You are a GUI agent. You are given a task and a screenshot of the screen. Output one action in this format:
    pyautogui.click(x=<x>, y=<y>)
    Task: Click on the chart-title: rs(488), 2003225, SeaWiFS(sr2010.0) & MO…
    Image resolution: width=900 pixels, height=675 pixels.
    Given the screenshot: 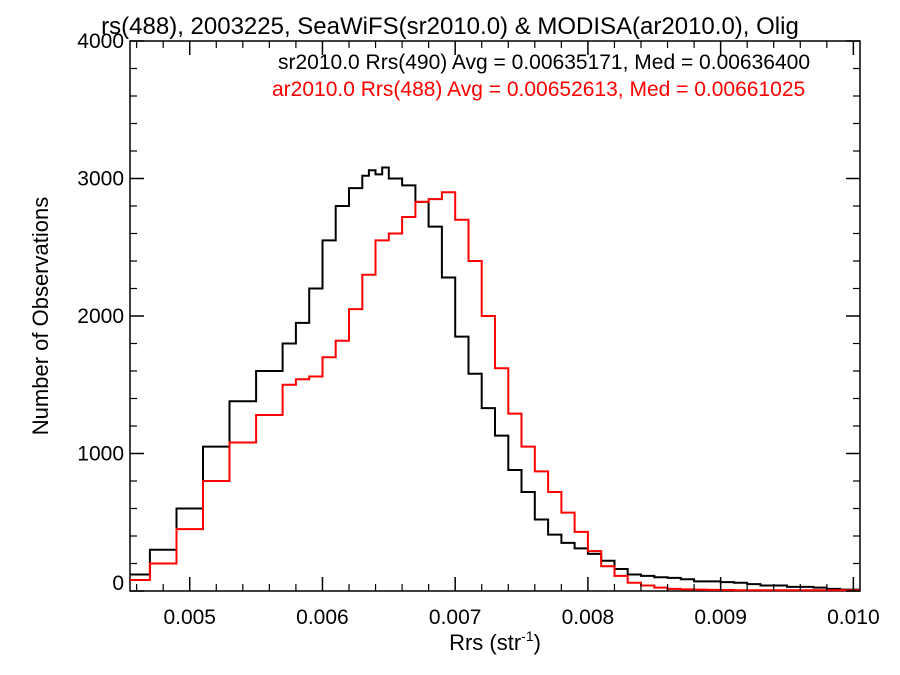 What is the action you would take?
    pyautogui.click(x=450, y=26)
    